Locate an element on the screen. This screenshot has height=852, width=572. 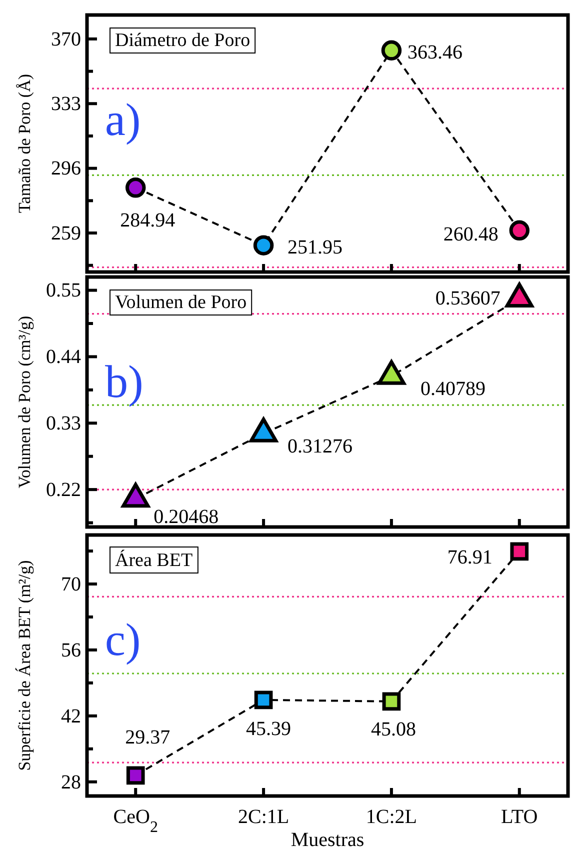
data-label: 45.39 is located at coordinates (269, 729).